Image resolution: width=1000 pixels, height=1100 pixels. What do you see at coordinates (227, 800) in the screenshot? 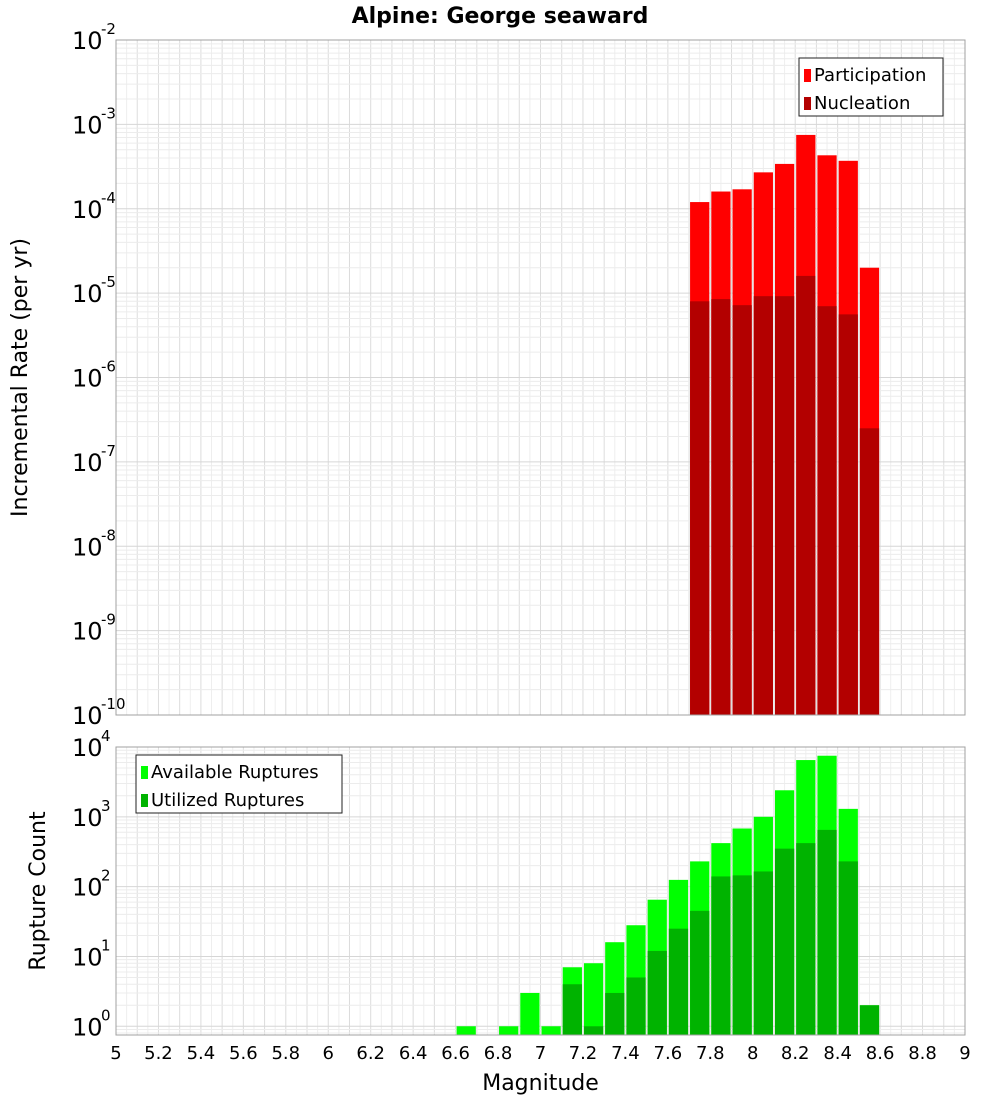
I see `legend-label: Utilized Ruptures` at bounding box center [227, 800].